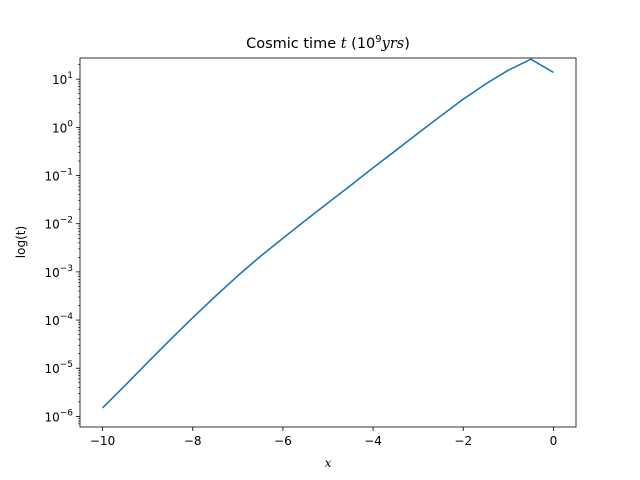 The height and width of the screenshot is (480, 640). What do you see at coordinates (21, 242) in the screenshot?
I see `y-axis-label: log(t)` at bounding box center [21, 242].